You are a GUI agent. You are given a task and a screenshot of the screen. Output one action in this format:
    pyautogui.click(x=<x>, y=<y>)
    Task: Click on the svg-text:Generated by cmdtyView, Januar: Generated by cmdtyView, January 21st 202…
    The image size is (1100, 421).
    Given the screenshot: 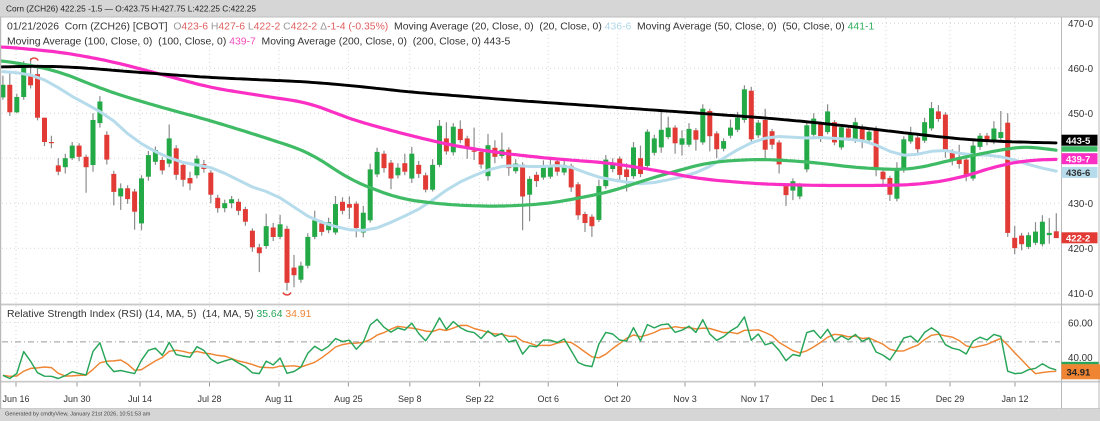 What is the action you would take?
    pyautogui.click(x=78, y=414)
    